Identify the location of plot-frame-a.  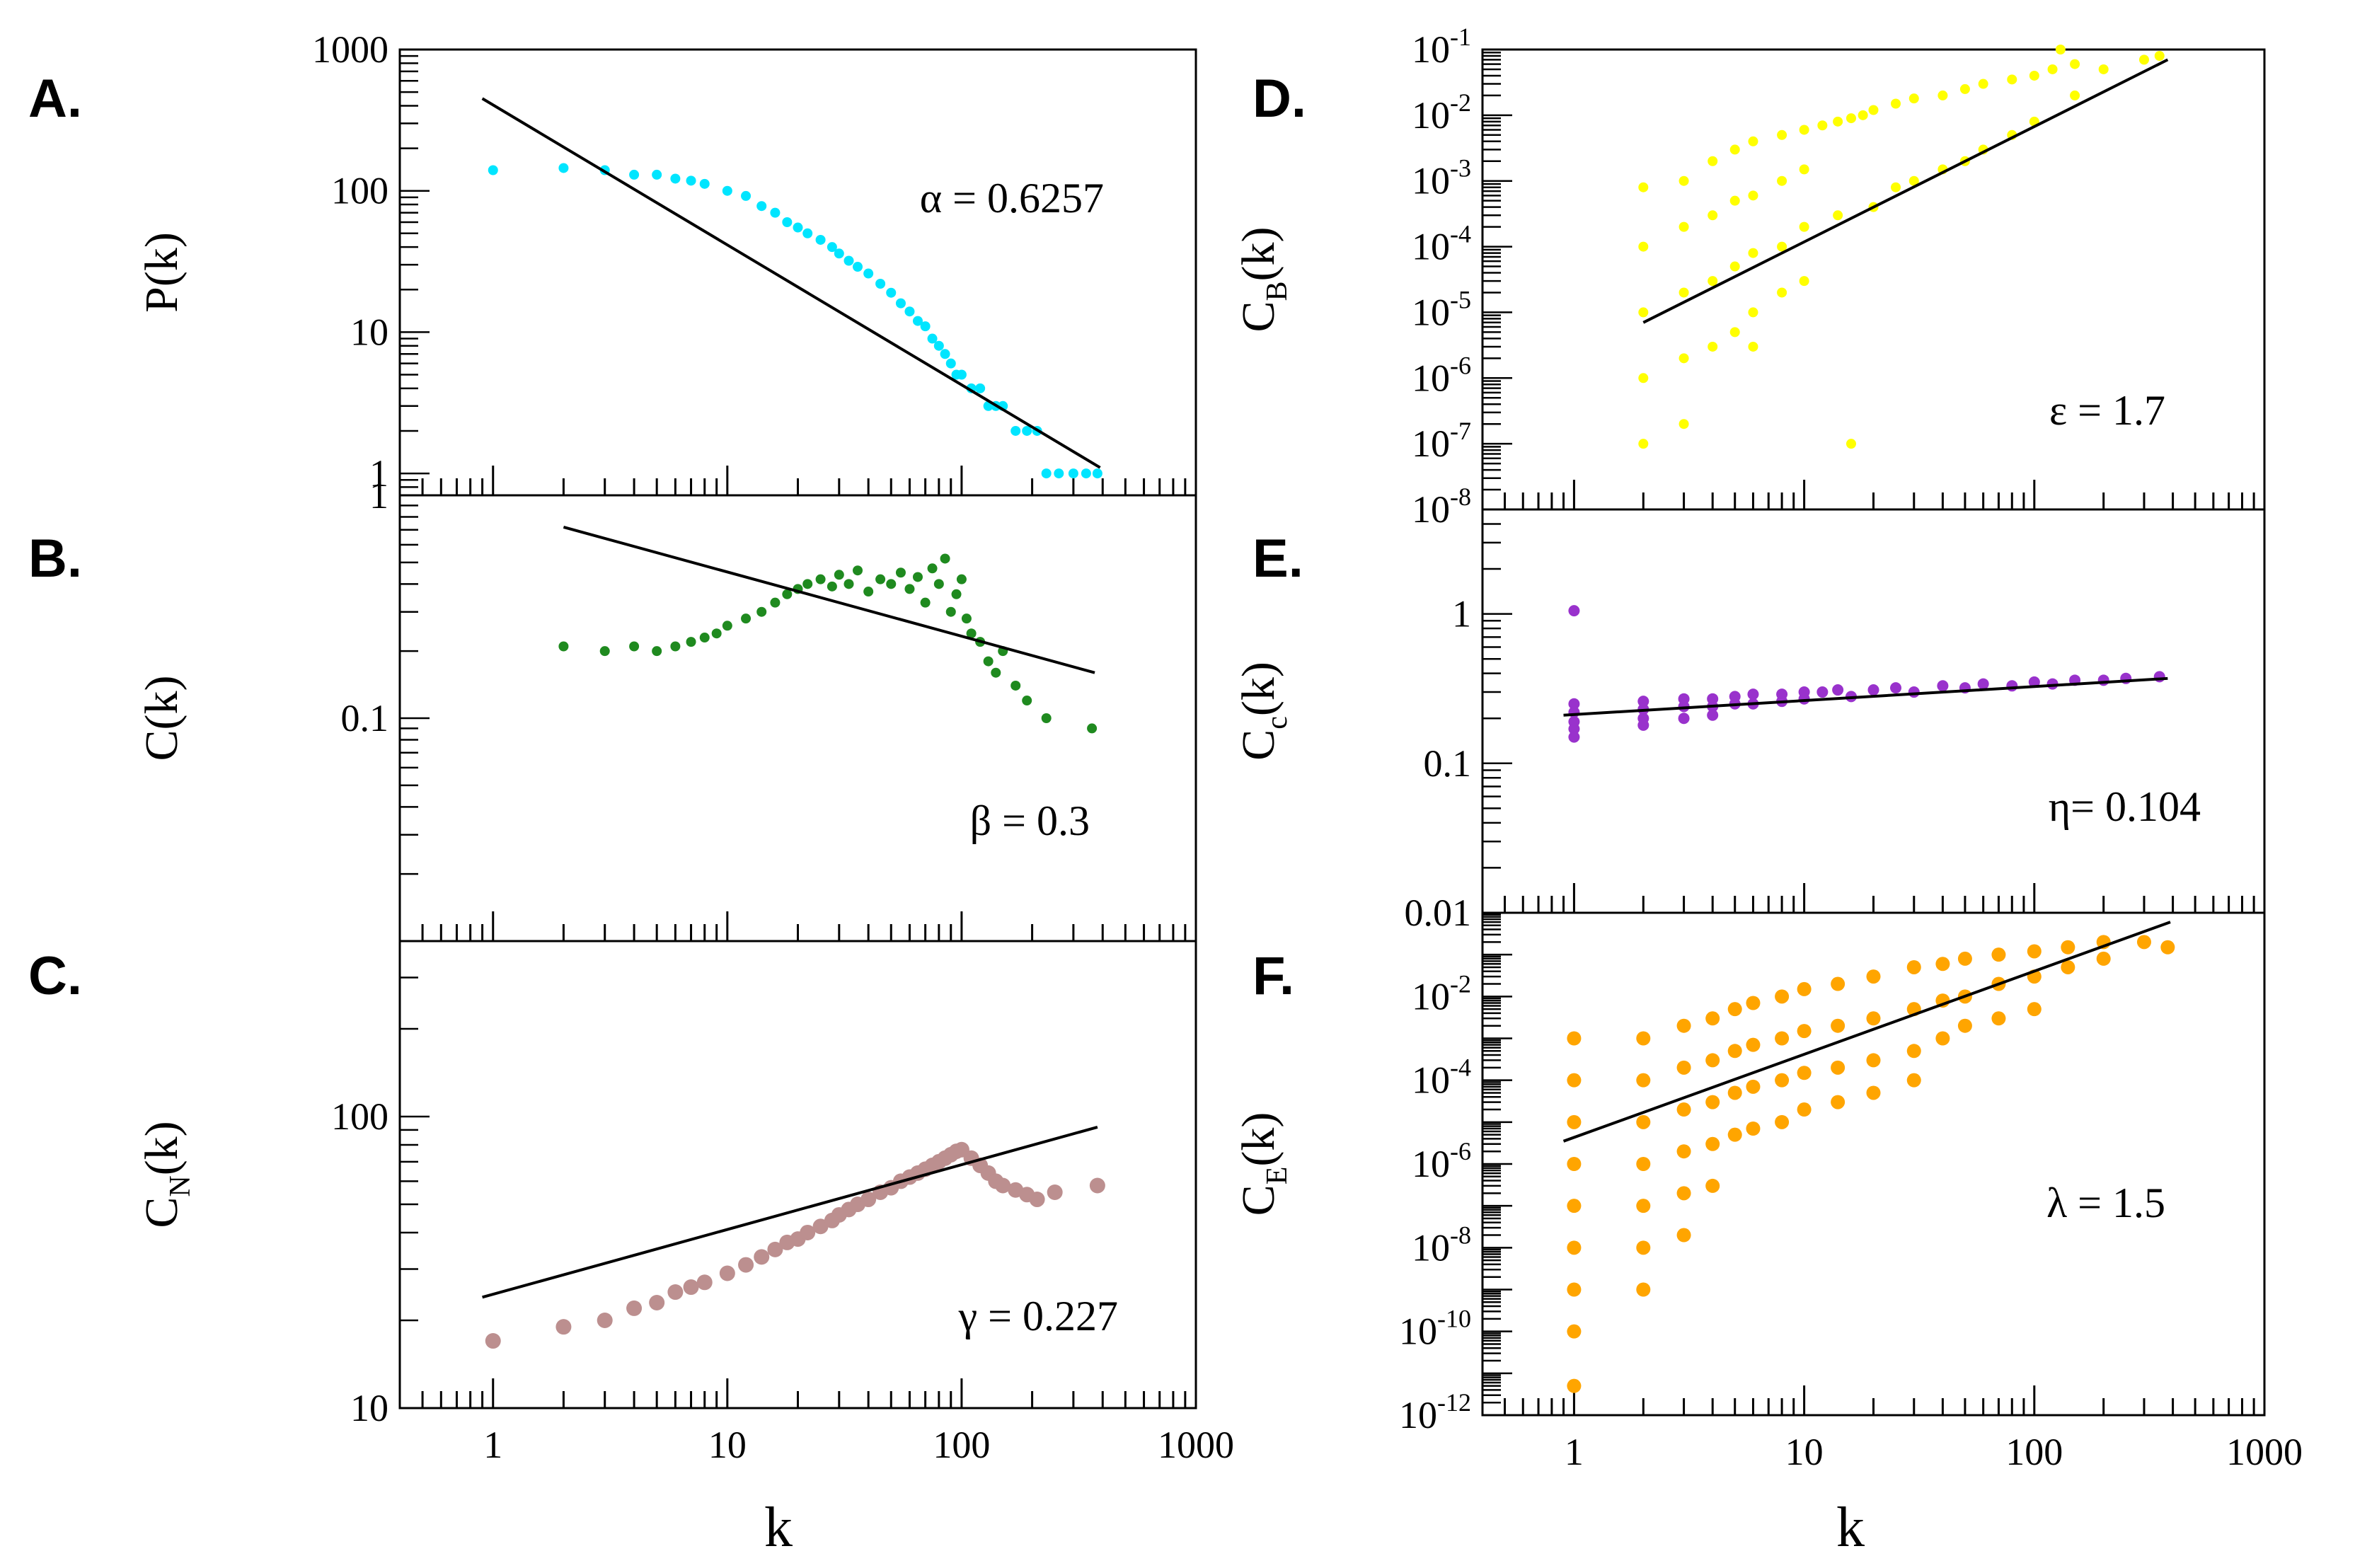
(797, 272).